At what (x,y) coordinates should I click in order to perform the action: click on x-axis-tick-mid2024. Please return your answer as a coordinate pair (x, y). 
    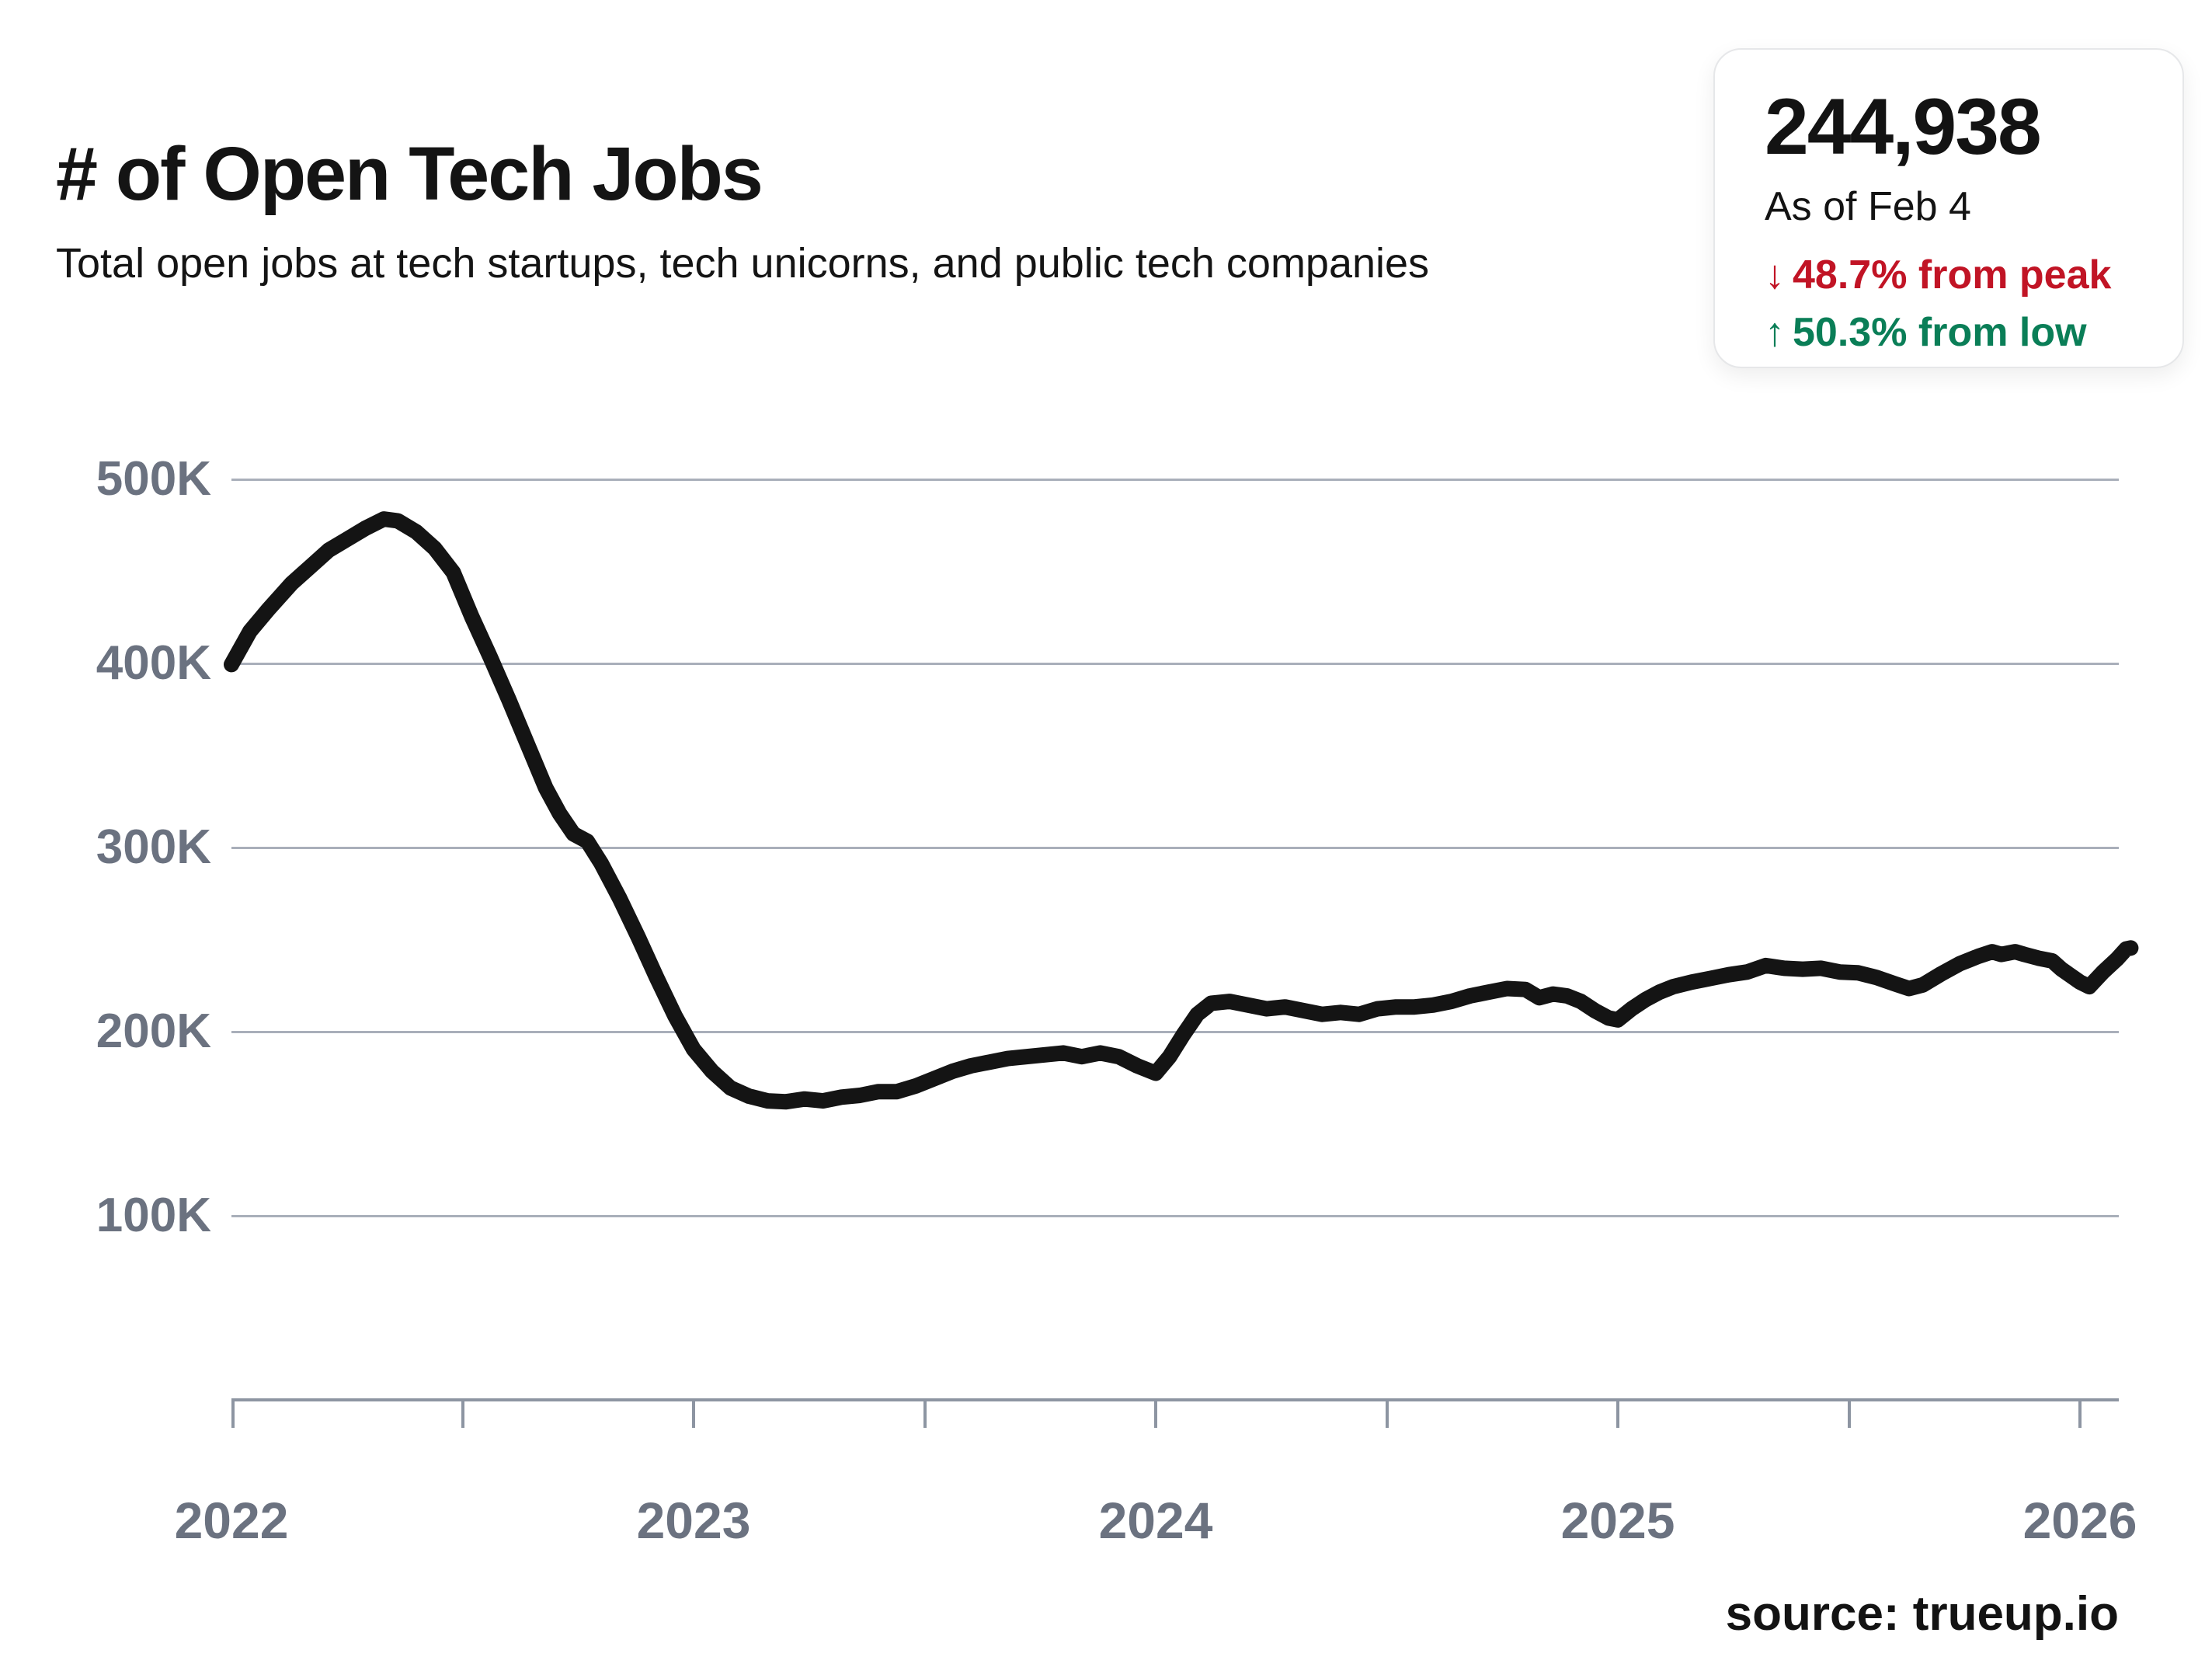
    Looking at the image, I should click on (1387, 1414).